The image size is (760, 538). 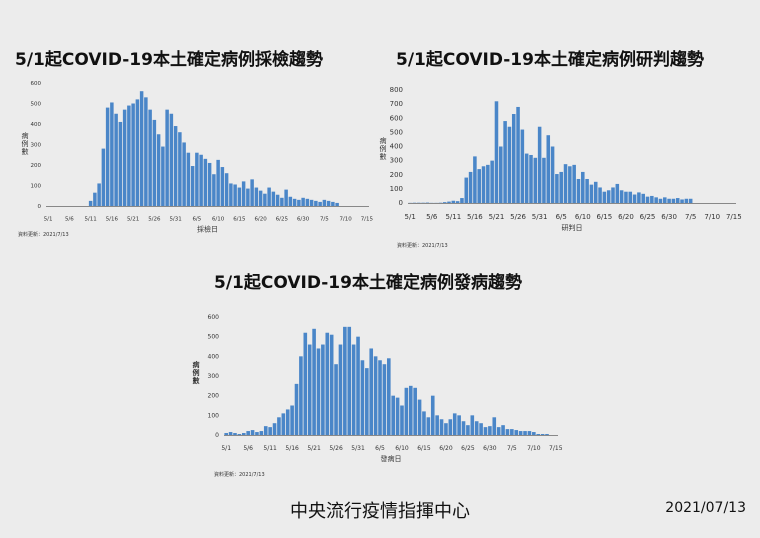 I want to click on chart-title-confirmed: 5/1起COVID-19本土確定病例研判趨勢, so click(x=550, y=60).